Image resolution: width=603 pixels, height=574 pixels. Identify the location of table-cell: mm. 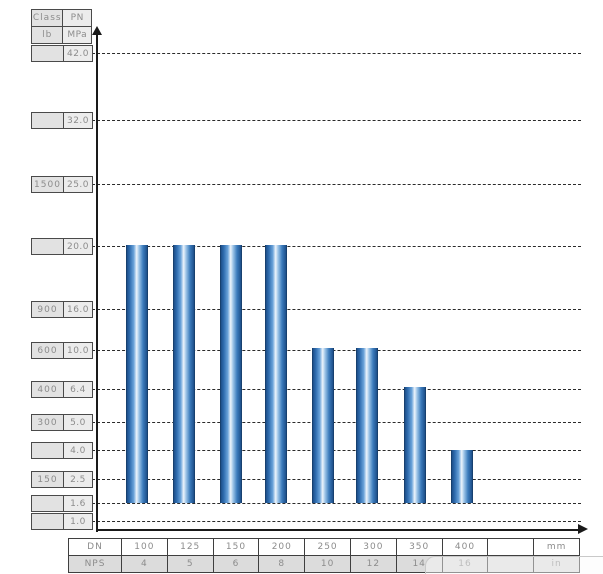
(556, 547).